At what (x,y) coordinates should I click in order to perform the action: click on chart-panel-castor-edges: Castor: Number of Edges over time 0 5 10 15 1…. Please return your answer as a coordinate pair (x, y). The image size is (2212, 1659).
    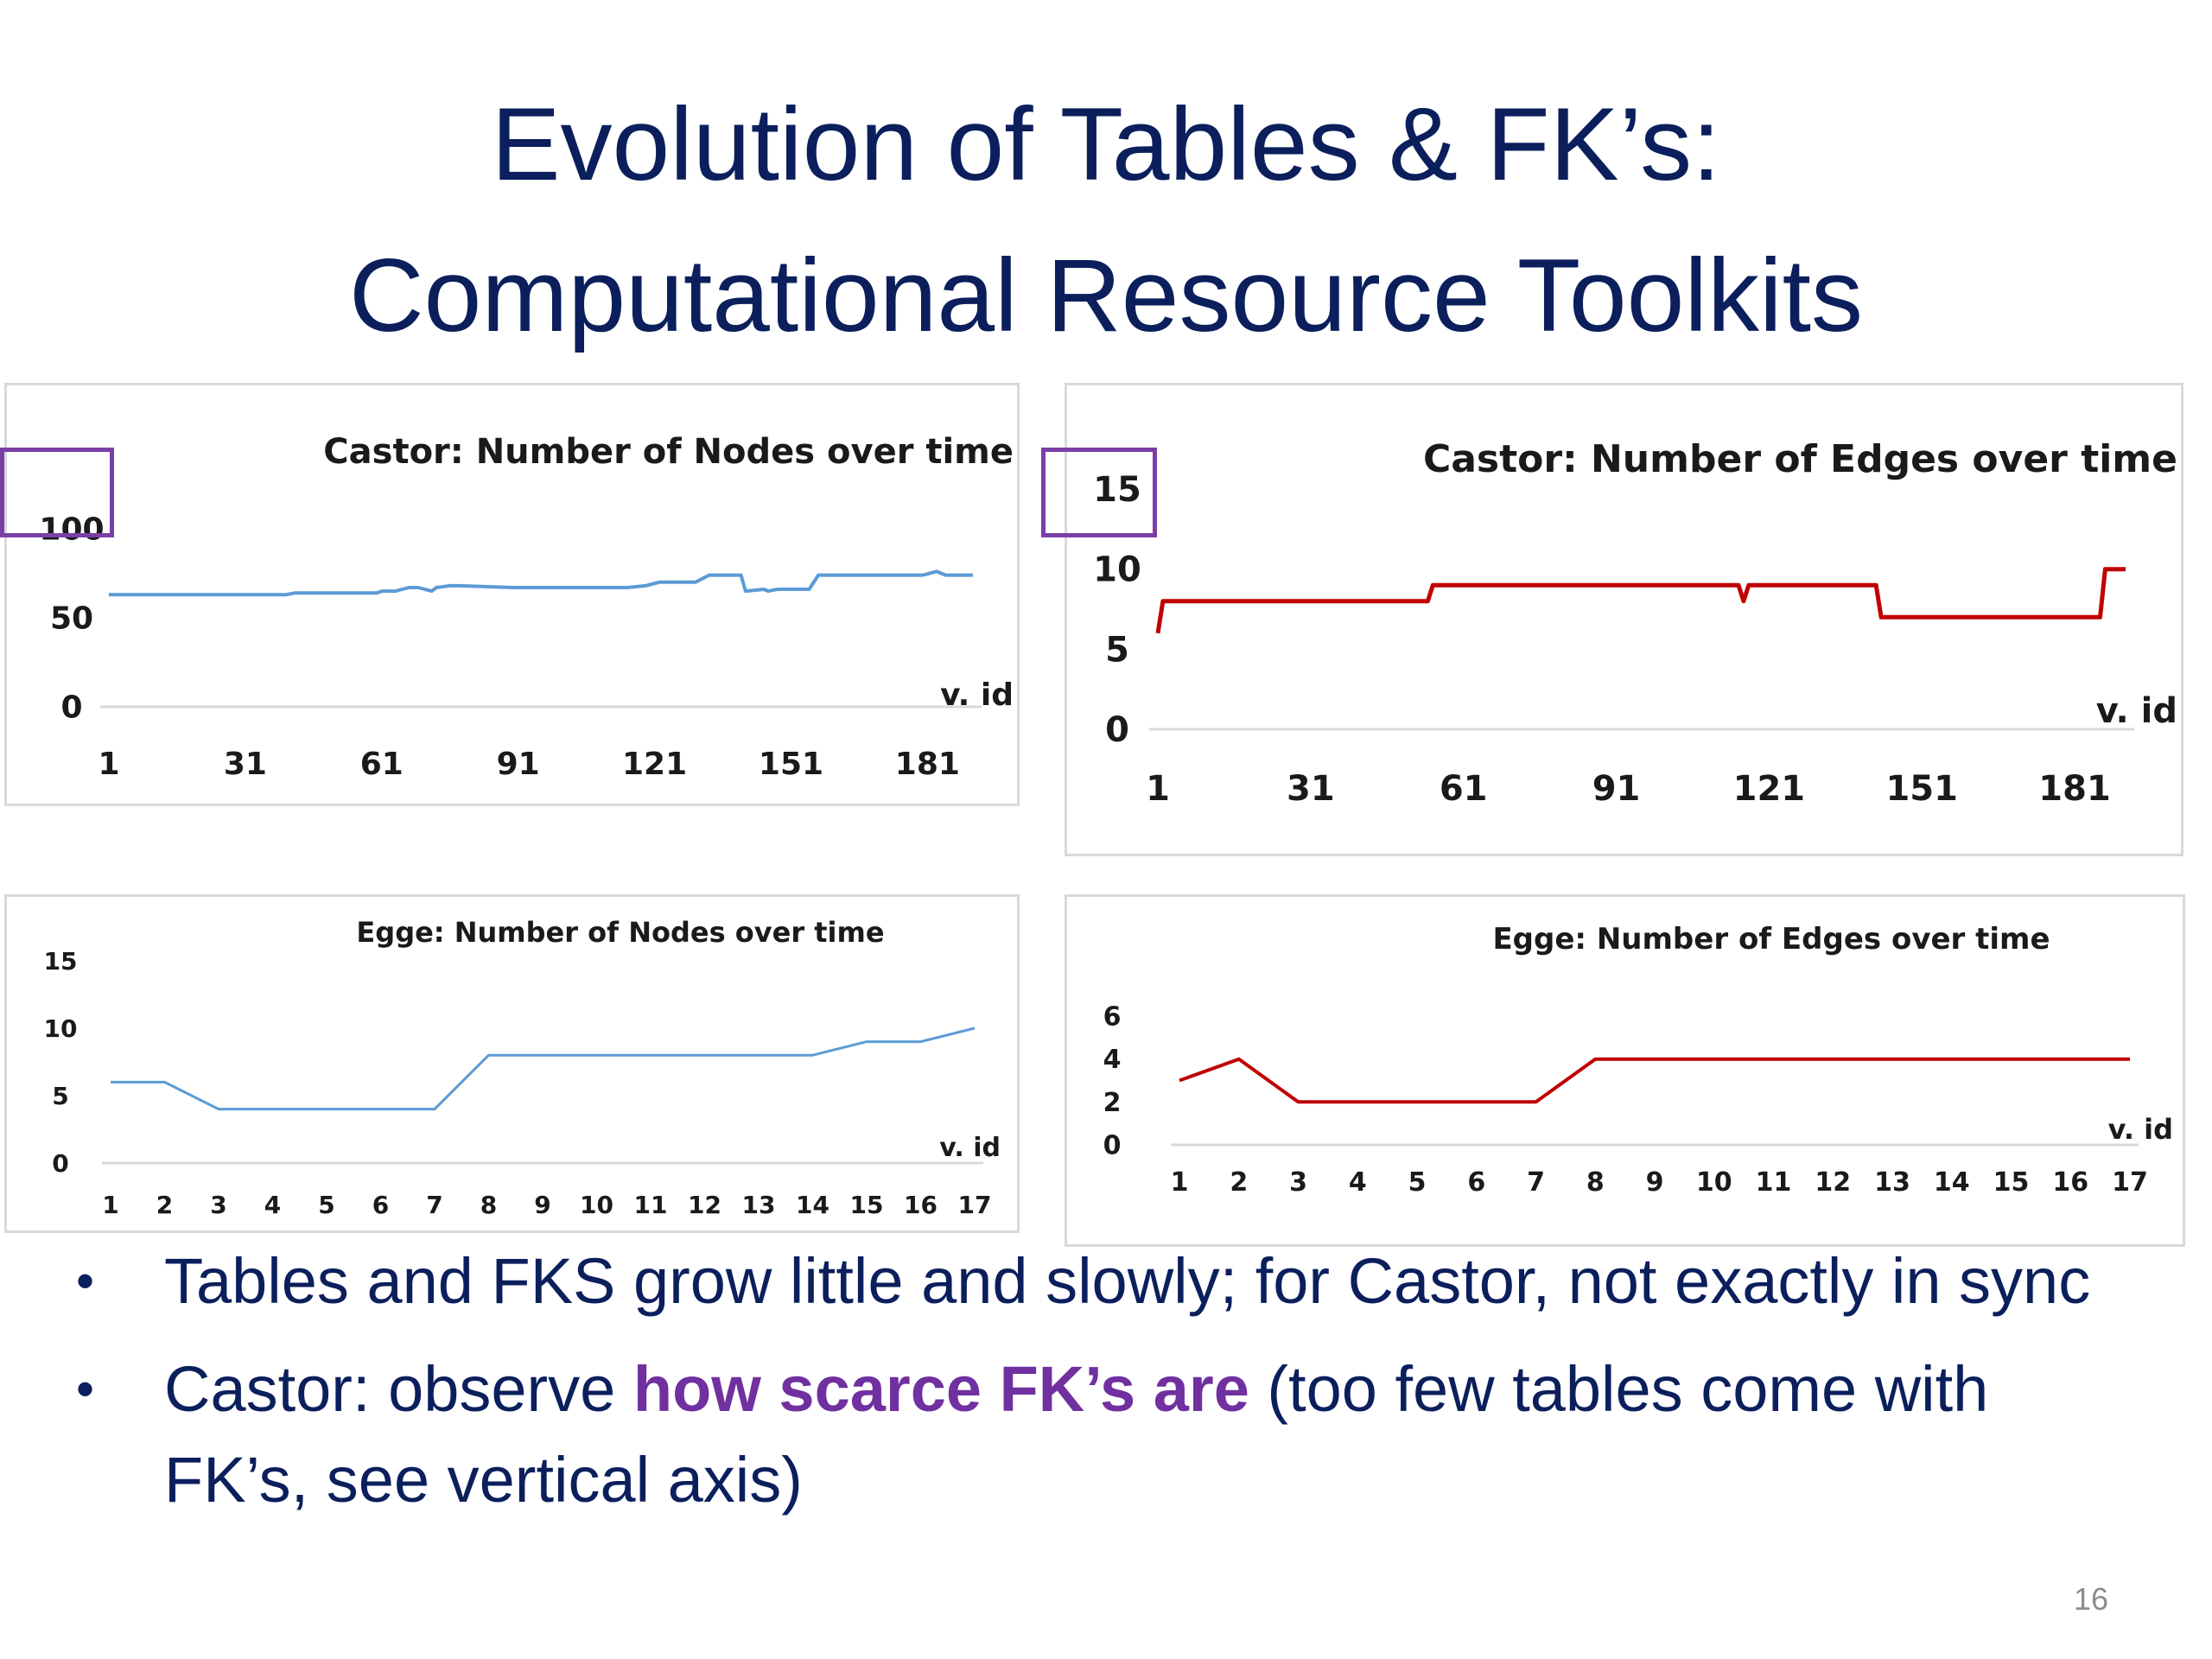
    Looking at the image, I should click on (1624, 619).